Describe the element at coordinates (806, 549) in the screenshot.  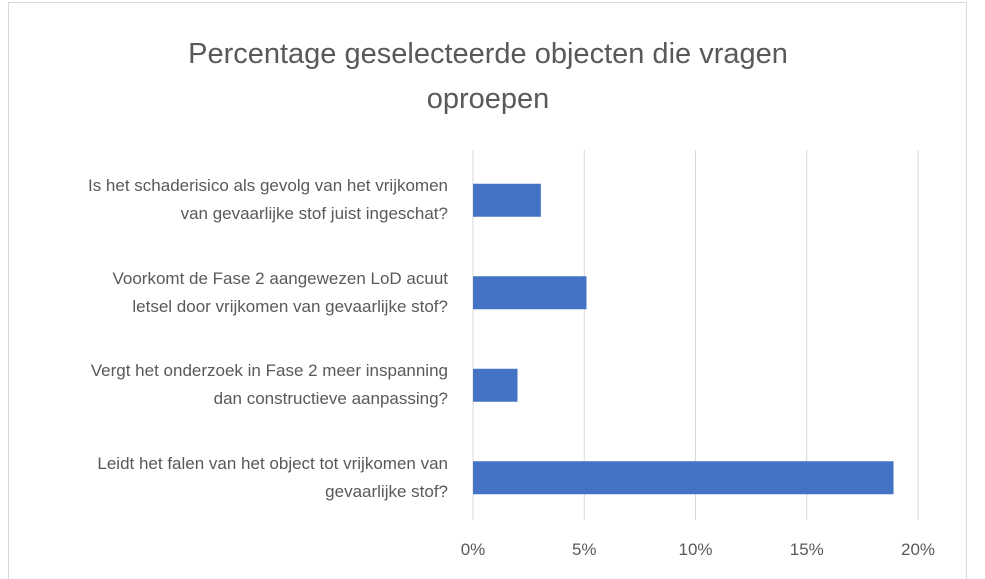
I see `x-tick-label: 15%` at that location.